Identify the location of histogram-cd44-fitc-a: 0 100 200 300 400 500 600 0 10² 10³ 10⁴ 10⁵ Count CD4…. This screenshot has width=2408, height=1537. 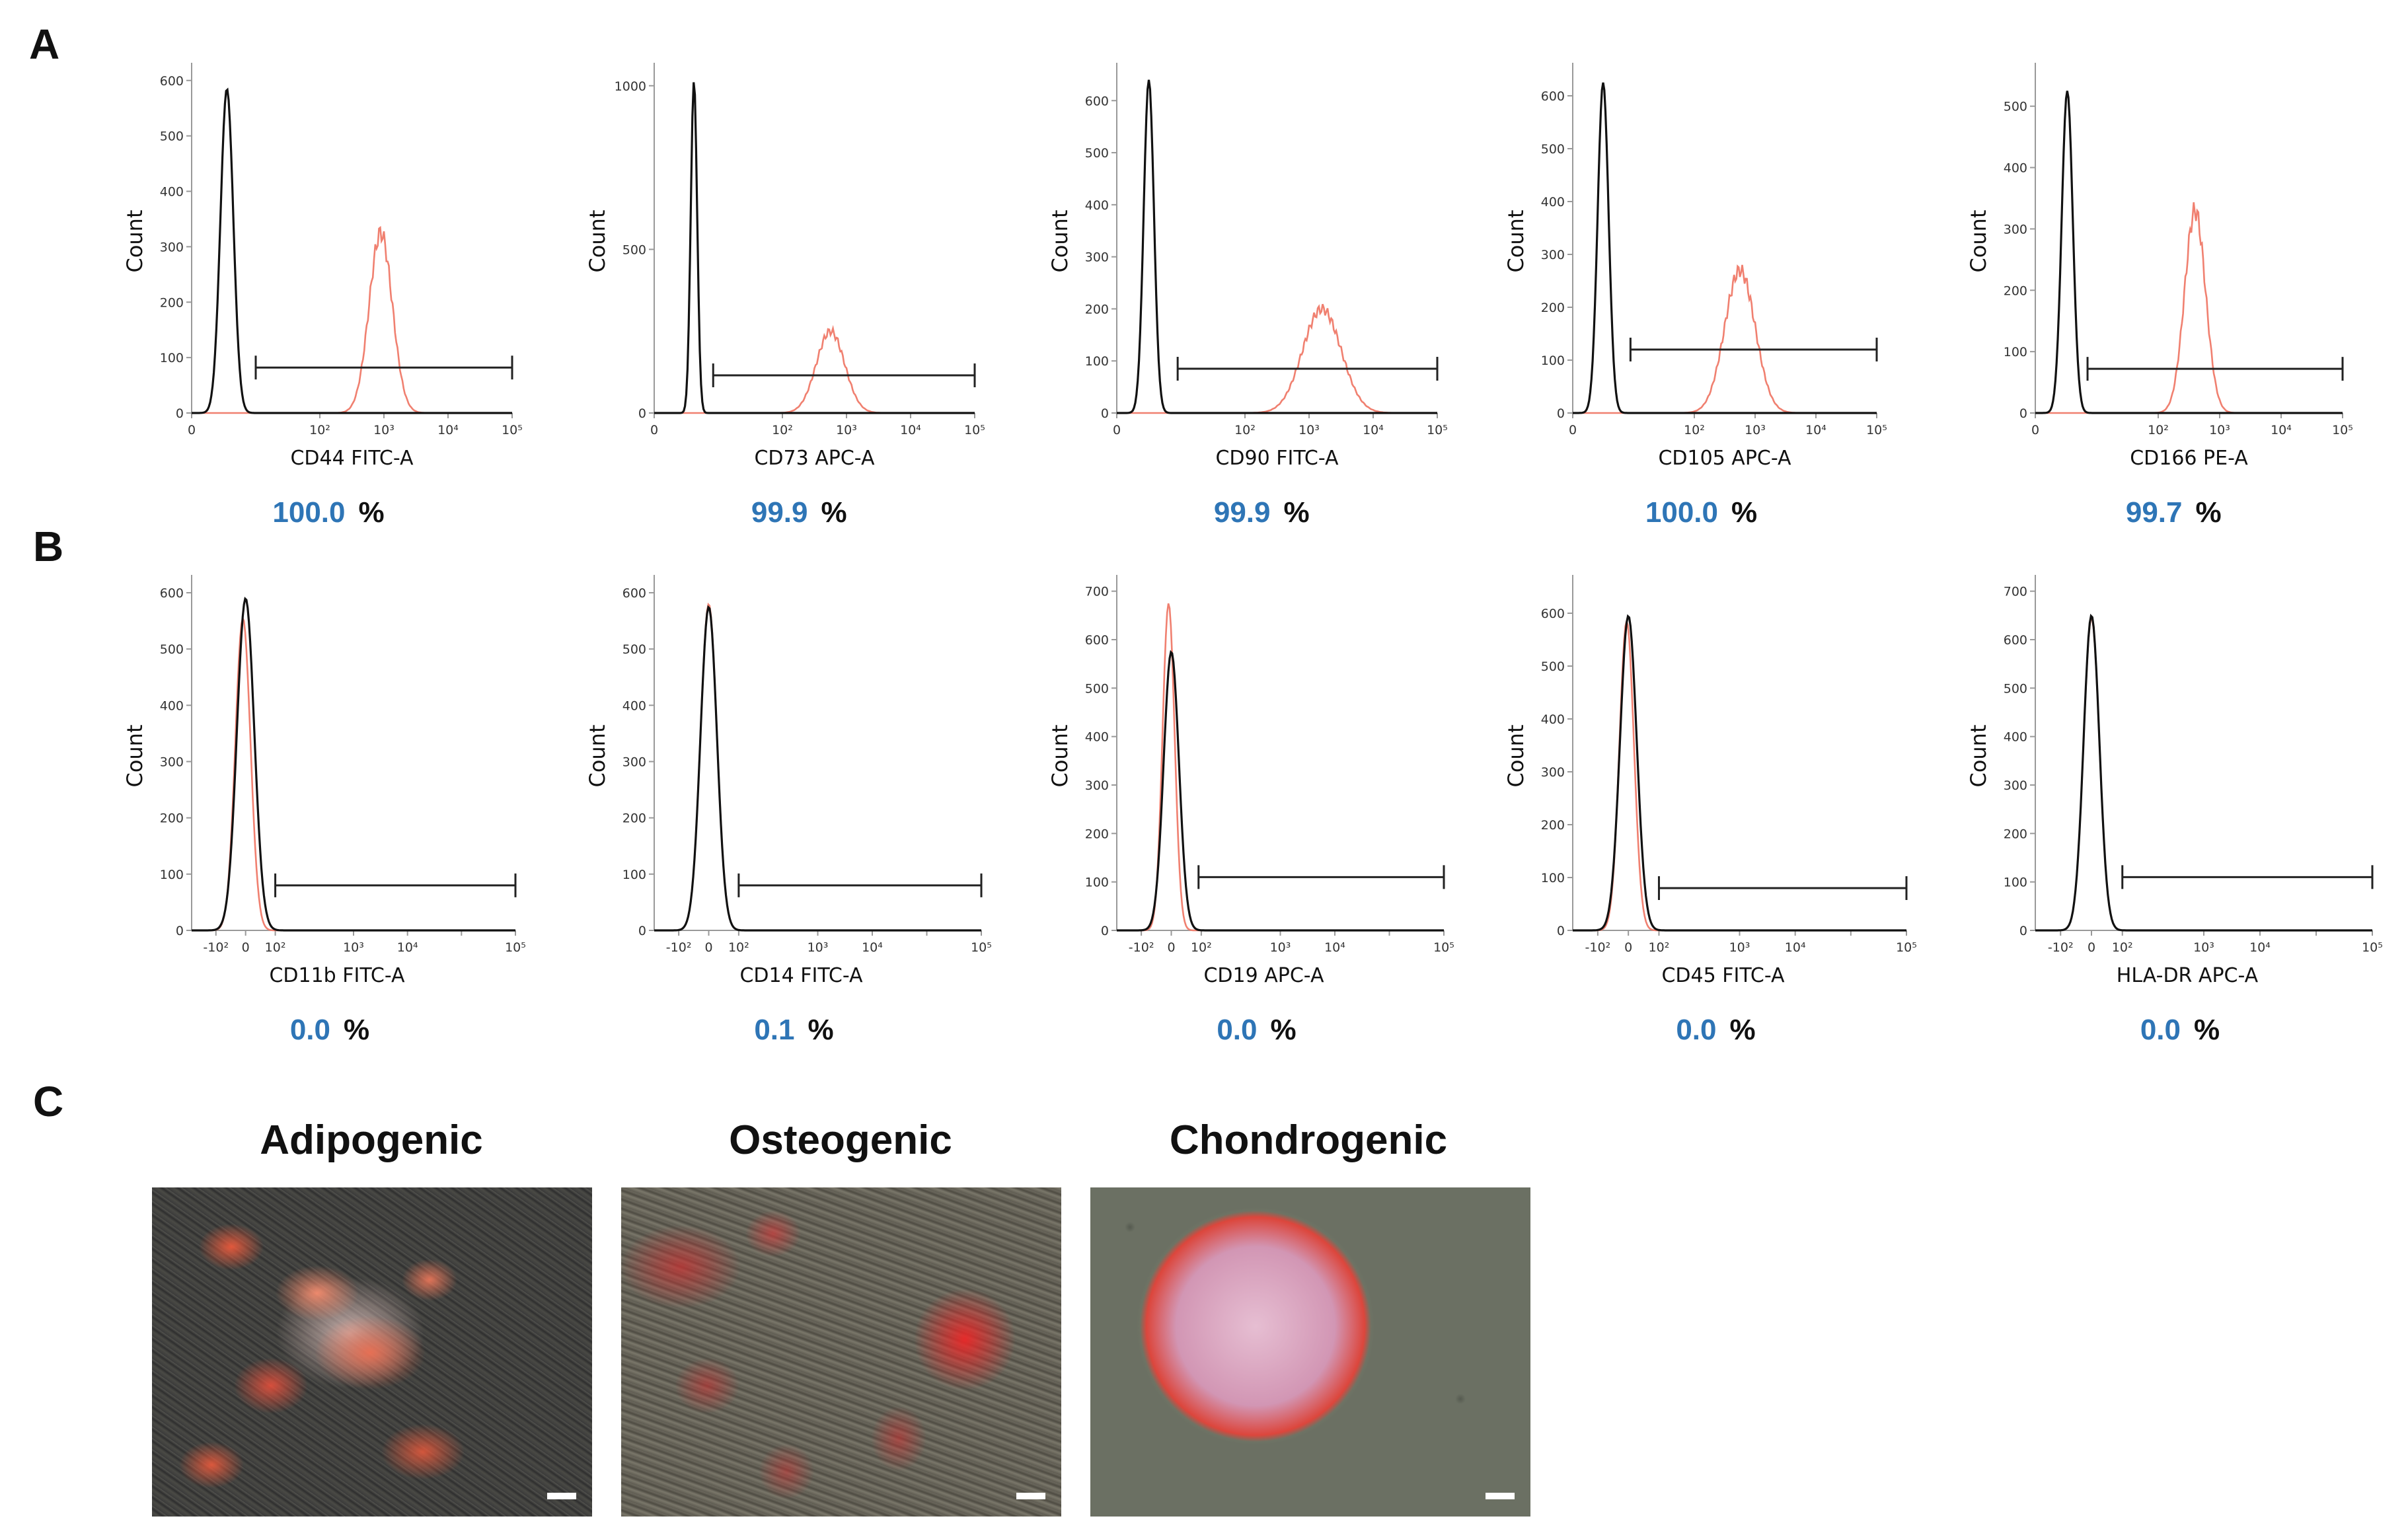
(322, 296).